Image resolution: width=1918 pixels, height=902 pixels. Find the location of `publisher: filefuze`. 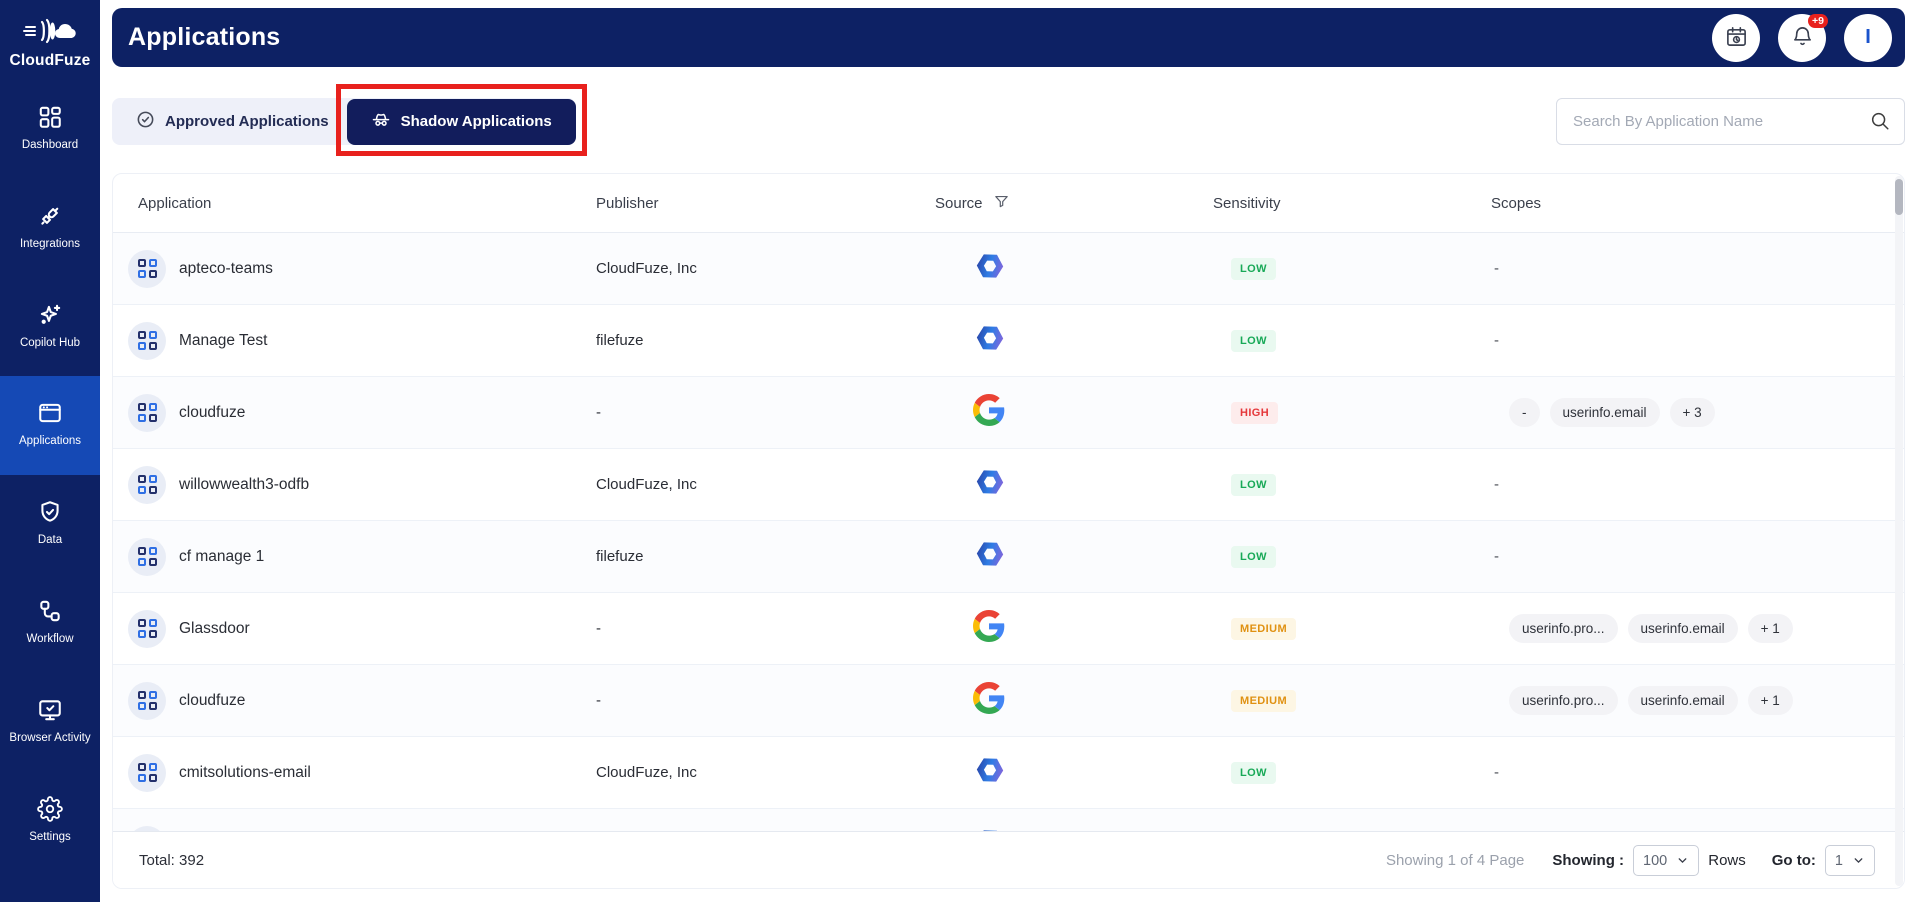

publisher: filefuze is located at coordinates (620, 340).